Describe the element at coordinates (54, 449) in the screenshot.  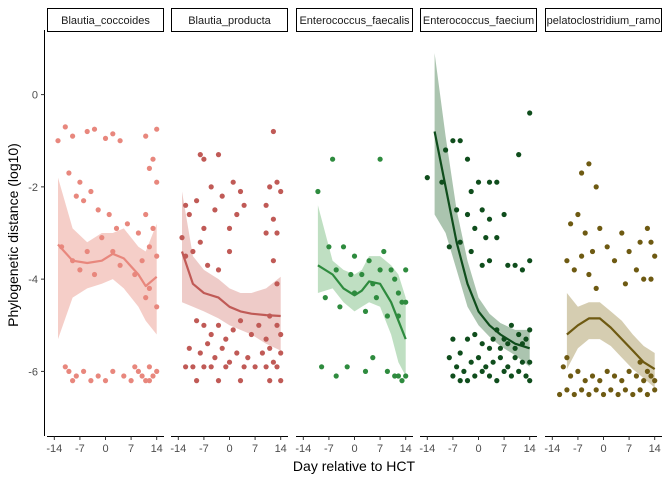
I see `x-tick-label: -14` at that location.